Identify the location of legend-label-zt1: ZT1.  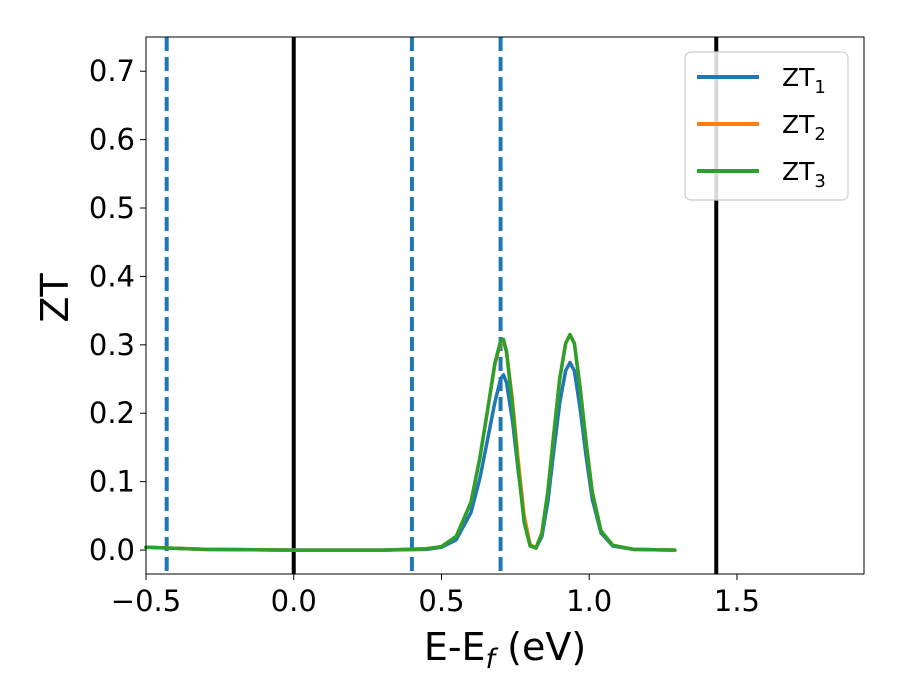
(804, 80).